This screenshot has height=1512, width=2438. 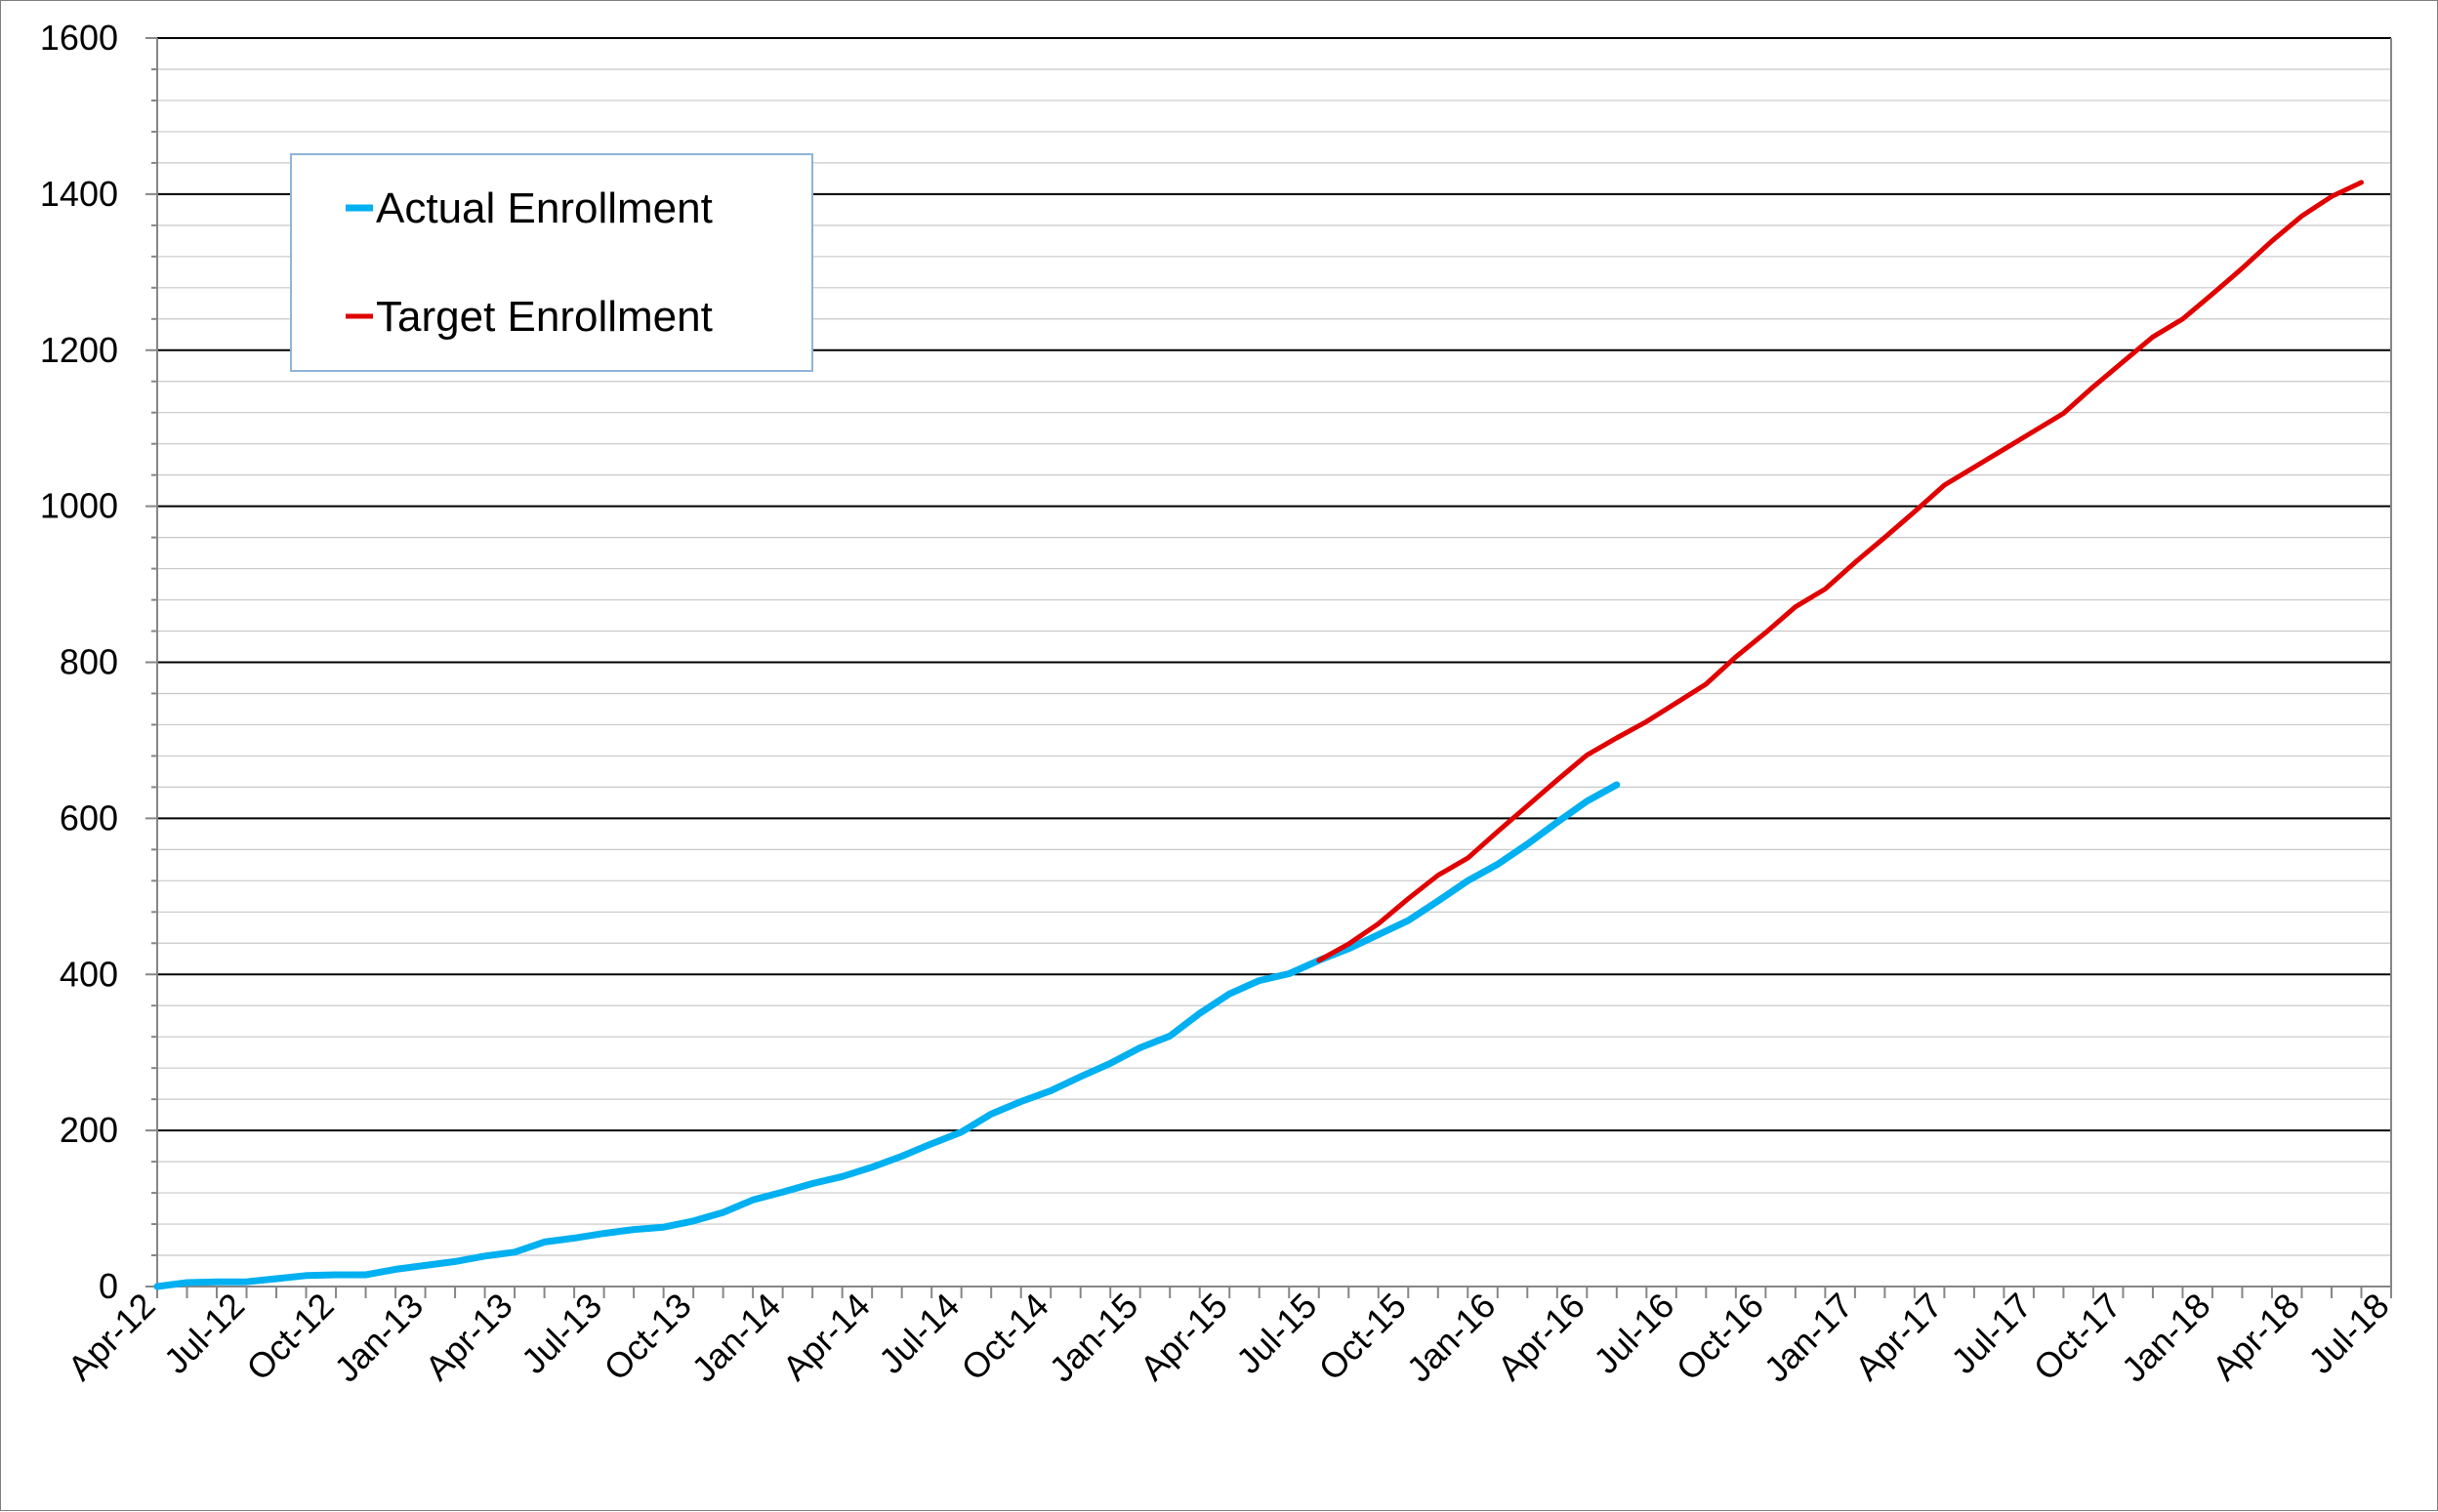 What do you see at coordinates (289, 1337) in the screenshot?
I see `x-tick-label: Oct-12` at bounding box center [289, 1337].